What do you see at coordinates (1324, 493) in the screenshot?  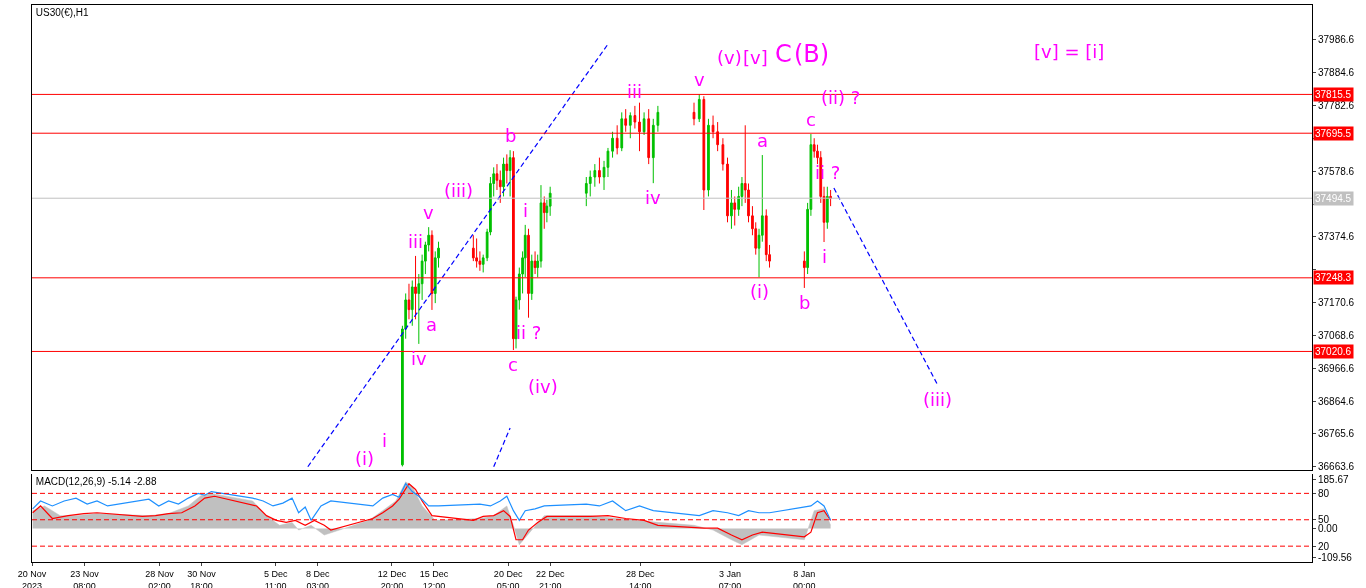 I see `y2-tick-label: 80` at bounding box center [1324, 493].